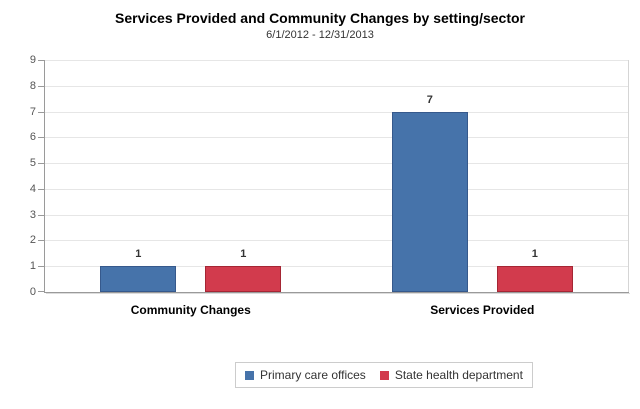 The image size is (640, 409). What do you see at coordinates (429, 99) in the screenshot?
I see `bar-value-label: 7` at bounding box center [429, 99].